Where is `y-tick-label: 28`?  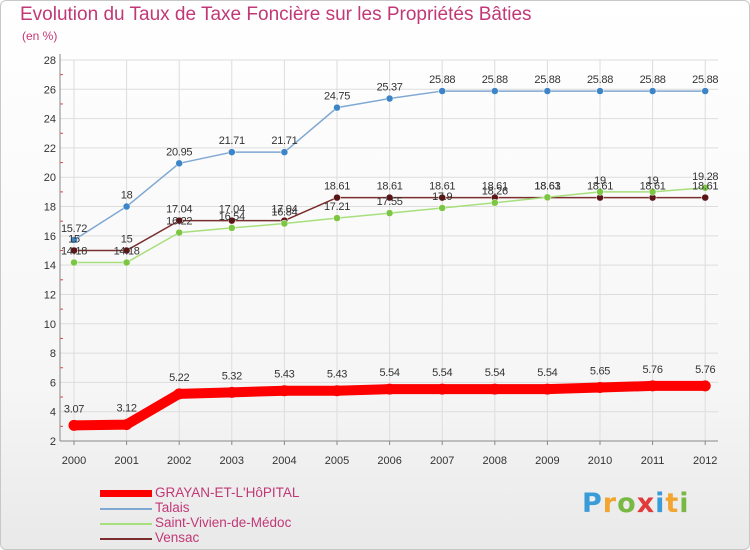
y-tick-label: 28 is located at coordinates (50, 61).